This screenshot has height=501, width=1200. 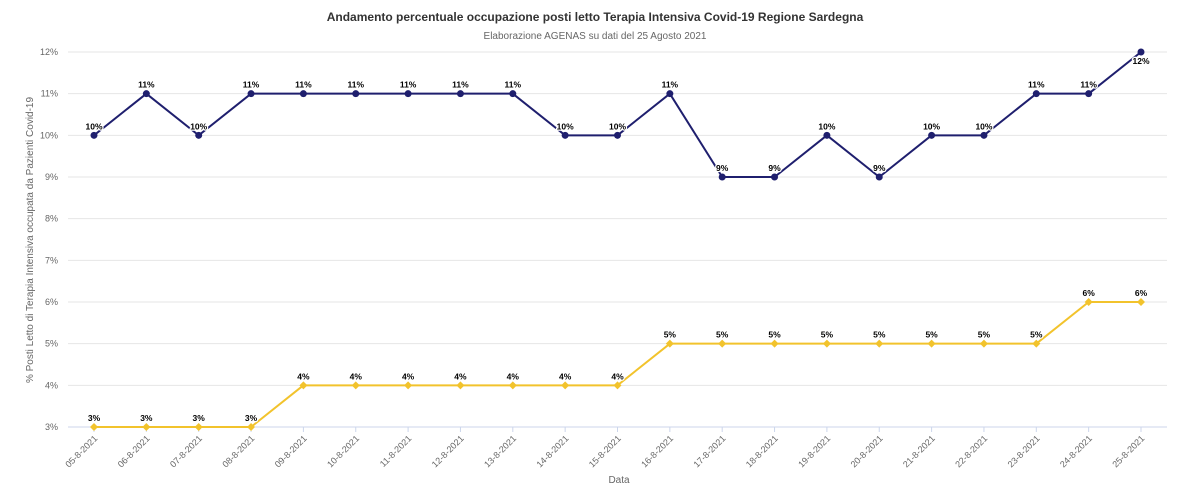 What do you see at coordinates (1128, 451) in the screenshot?
I see `x-tick-label: 25-8-2021` at bounding box center [1128, 451].